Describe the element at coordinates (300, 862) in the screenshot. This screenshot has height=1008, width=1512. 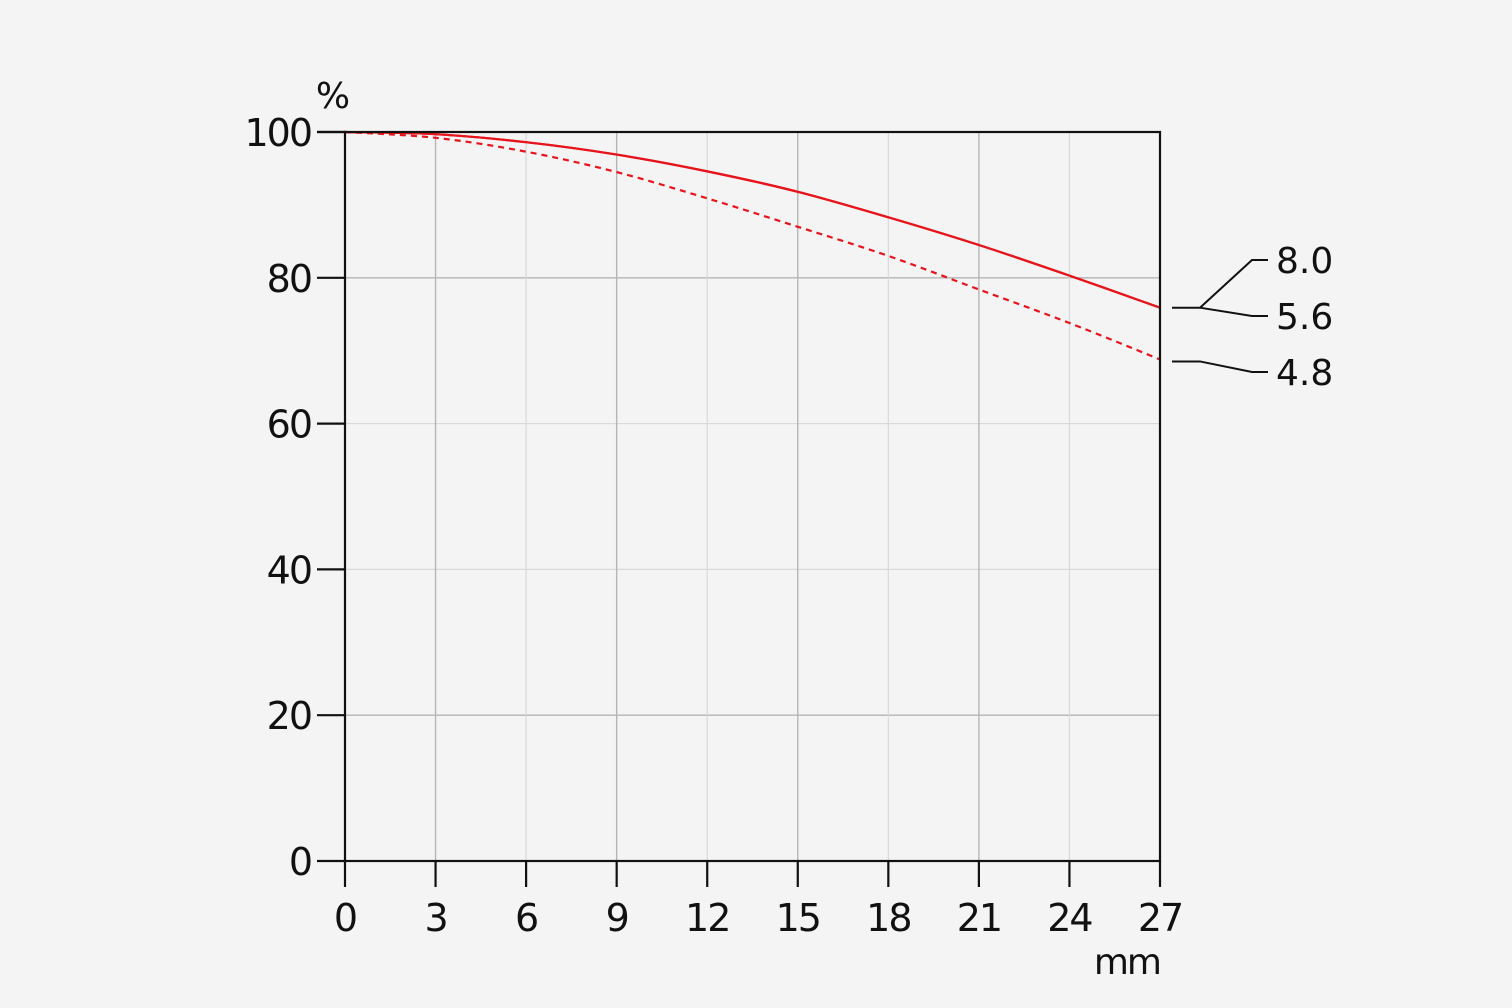
I see `y-tick-label: 0` at that location.